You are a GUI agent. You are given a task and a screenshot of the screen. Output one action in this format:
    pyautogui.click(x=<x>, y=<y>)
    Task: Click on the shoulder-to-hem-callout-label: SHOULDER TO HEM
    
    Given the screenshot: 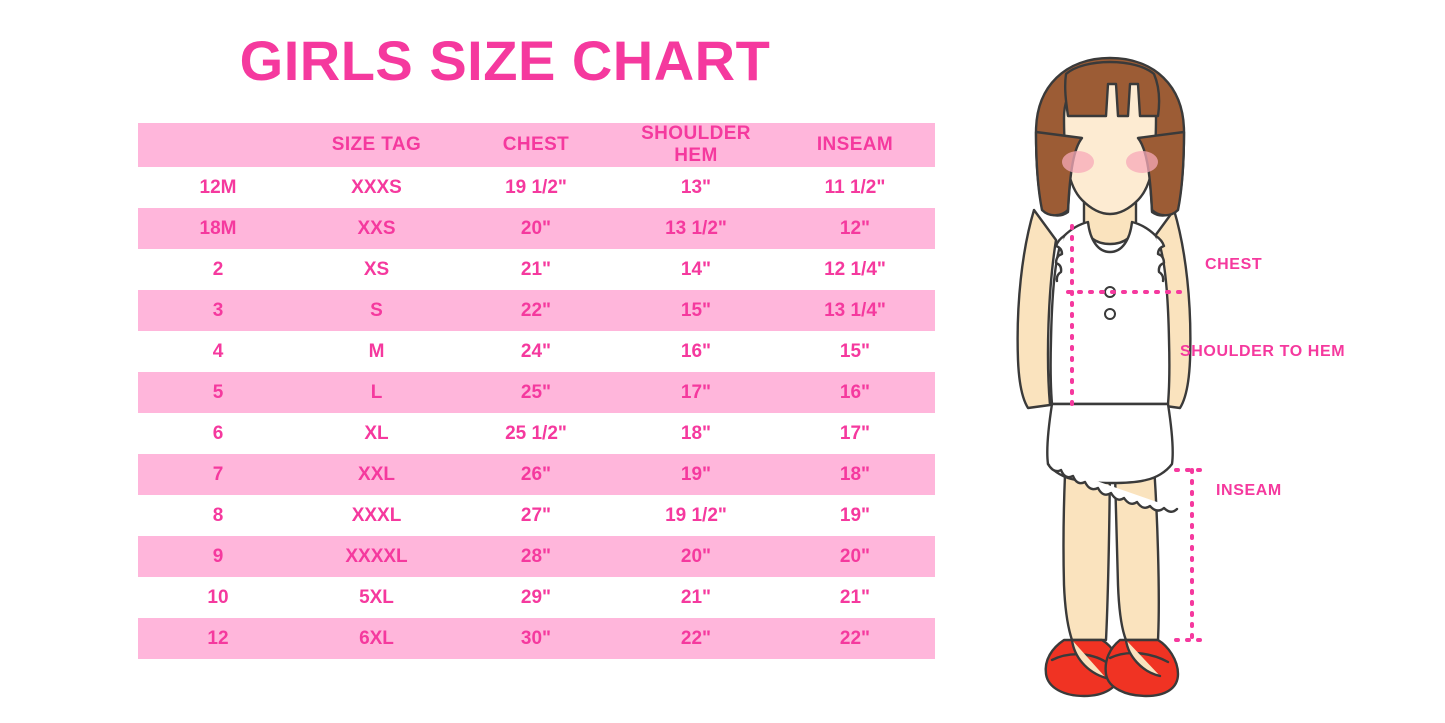 What is the action you would take?
    pyautogui.click(x=1263, y=351)
    